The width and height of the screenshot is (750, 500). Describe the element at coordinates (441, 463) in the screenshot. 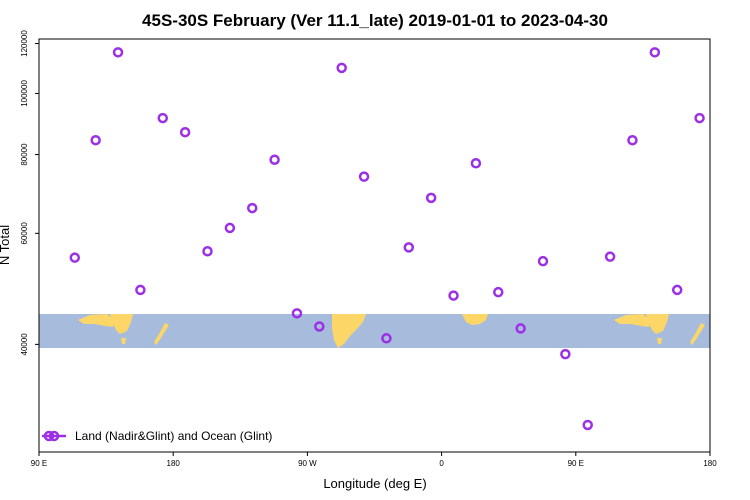

I see `x-tick-label: 0` at that location.